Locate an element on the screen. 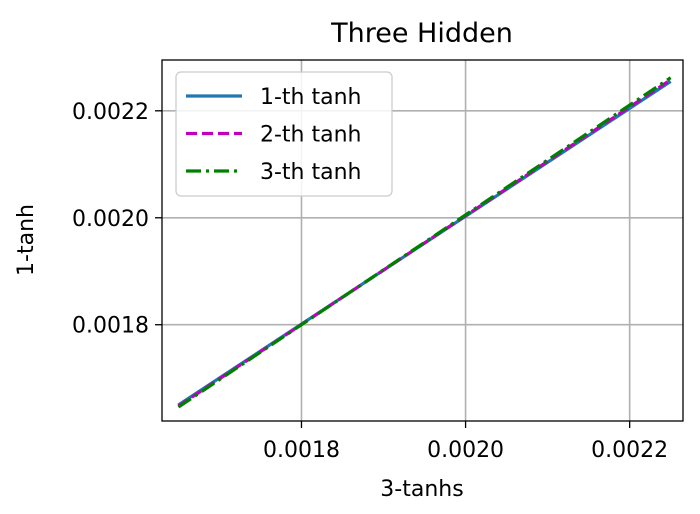 The height and width of the screenshot is (514, 700). x-tick-label: 0.0022 is located at coordinates (629, 450).